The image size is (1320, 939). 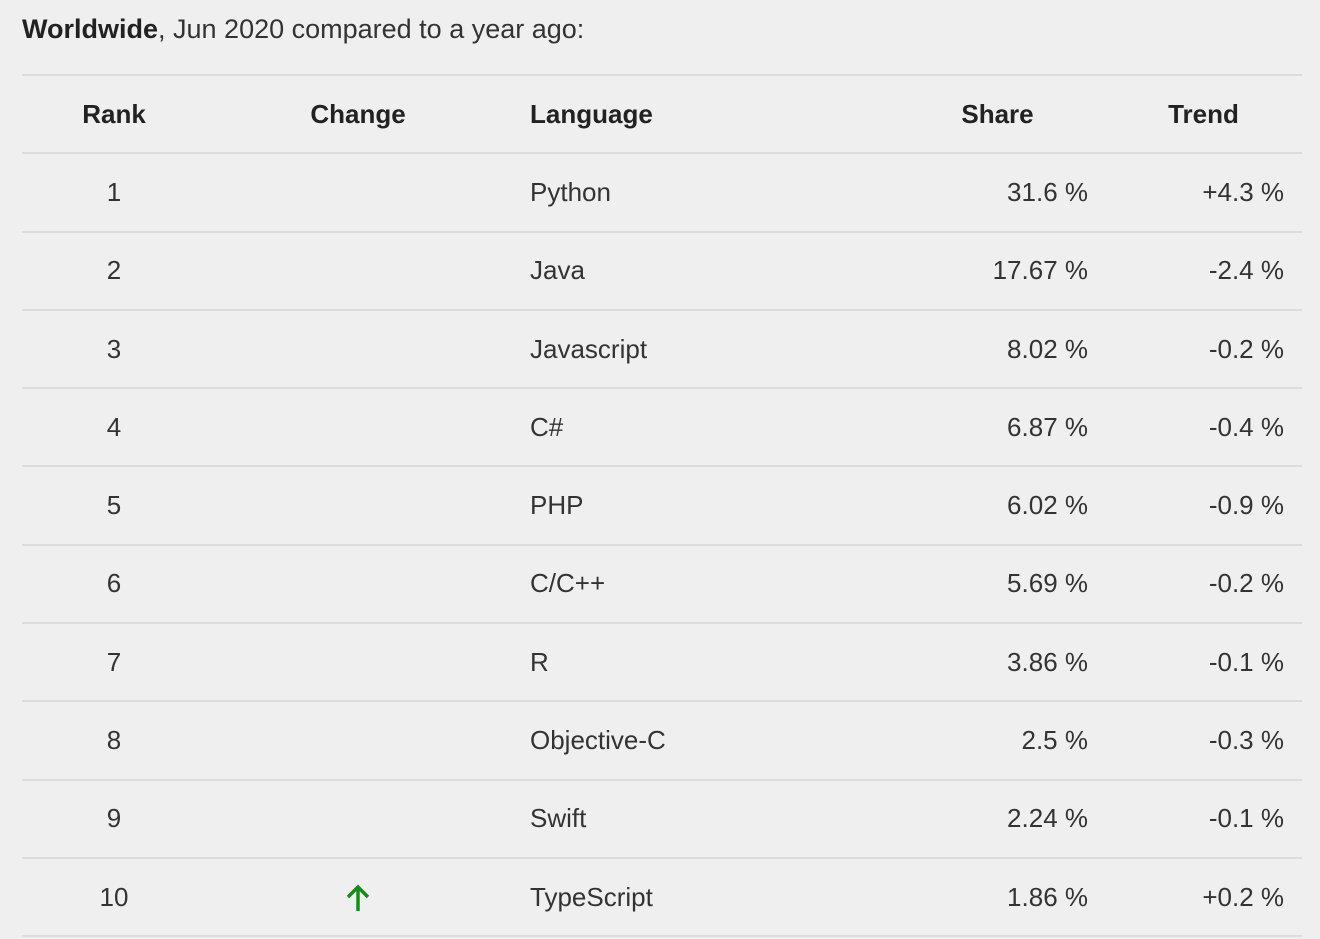 What do you see at coordinates (114, 740) in the screenshot?
I see `rank-cell: 8` at bounding box center [114, 740].